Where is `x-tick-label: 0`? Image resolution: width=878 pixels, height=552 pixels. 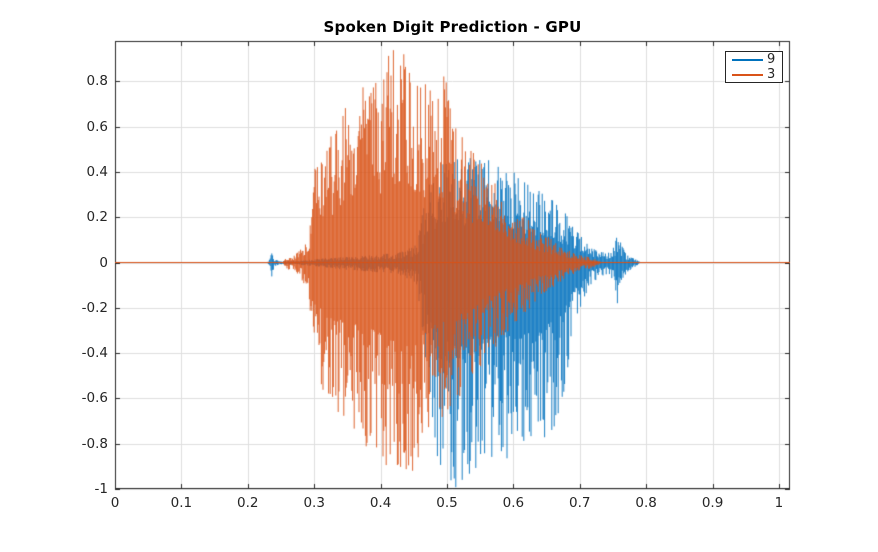
x-tick-label: 0 is located at coordinates (115, 503).